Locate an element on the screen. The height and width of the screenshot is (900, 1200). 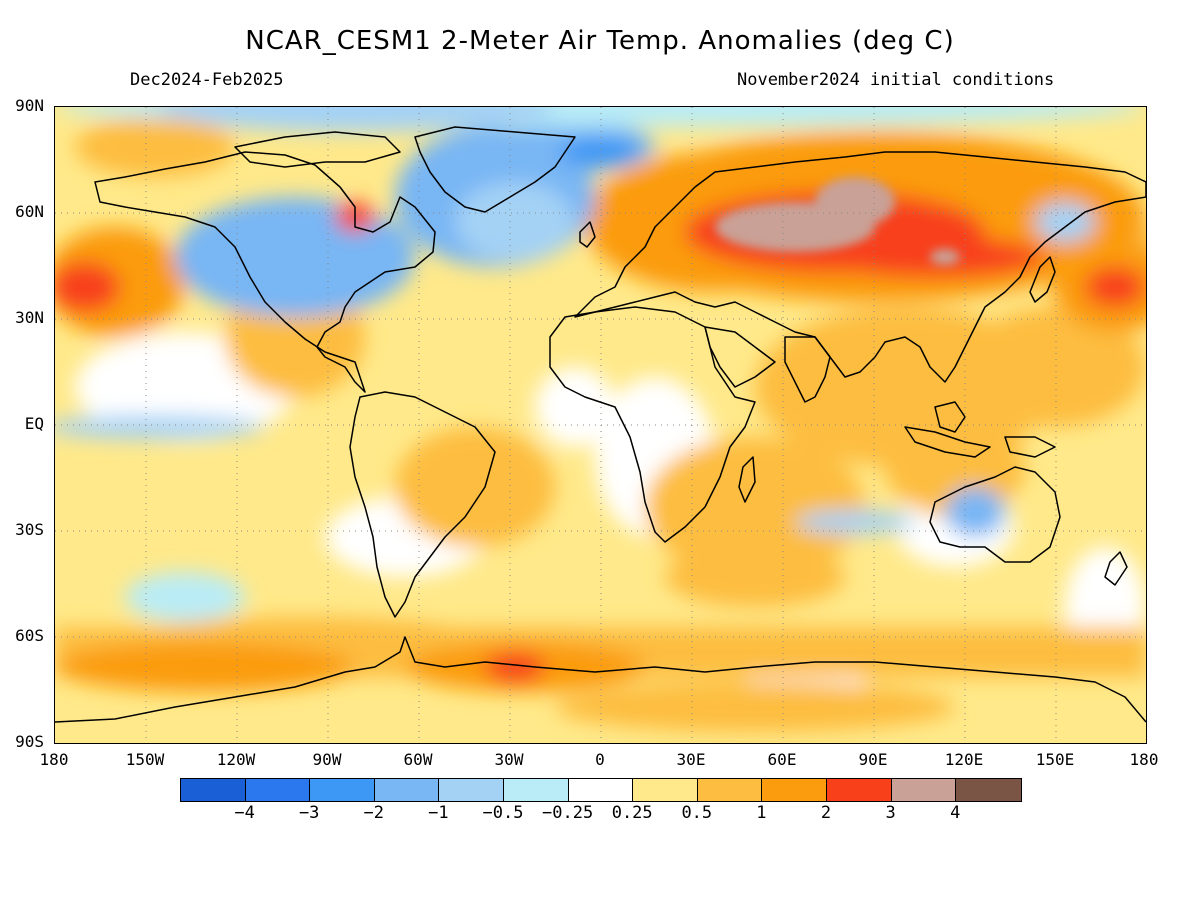
lon-label-180e: 180 is located at coordinates (1144, 759).